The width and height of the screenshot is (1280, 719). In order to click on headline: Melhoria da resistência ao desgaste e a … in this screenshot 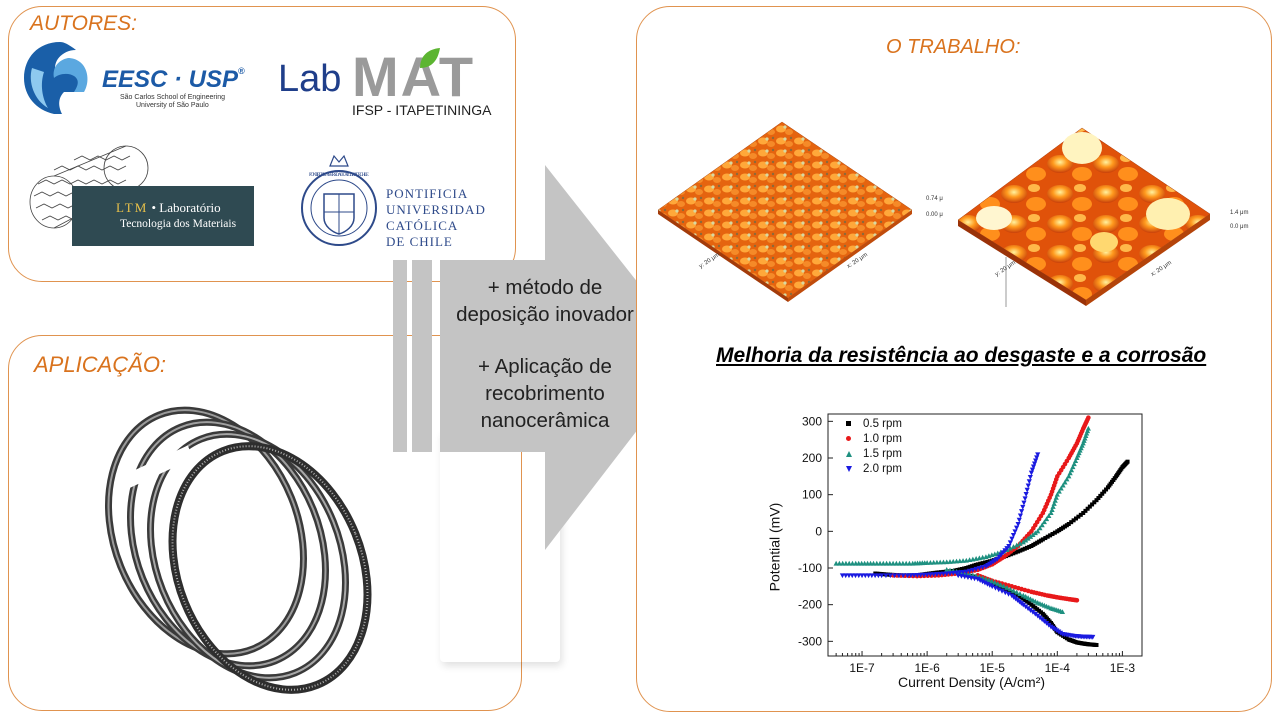, I will do `click(961, 355)`.